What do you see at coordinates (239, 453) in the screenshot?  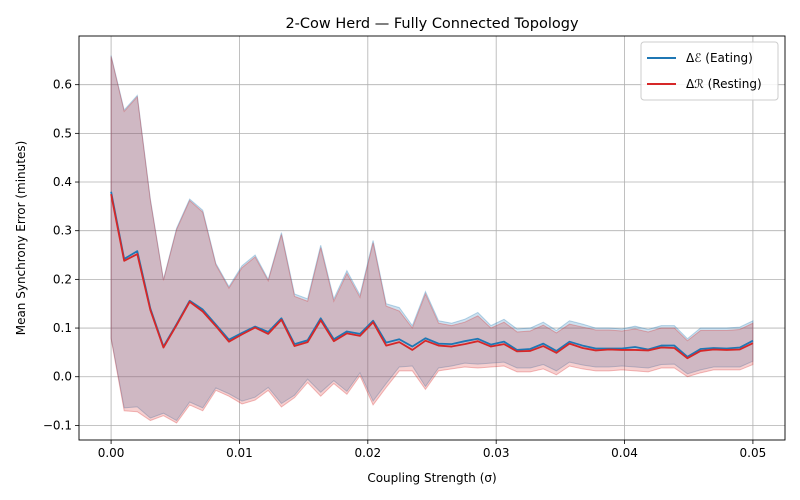 I see `x-tick-label: 0.01` at bounding box center [239, 453].